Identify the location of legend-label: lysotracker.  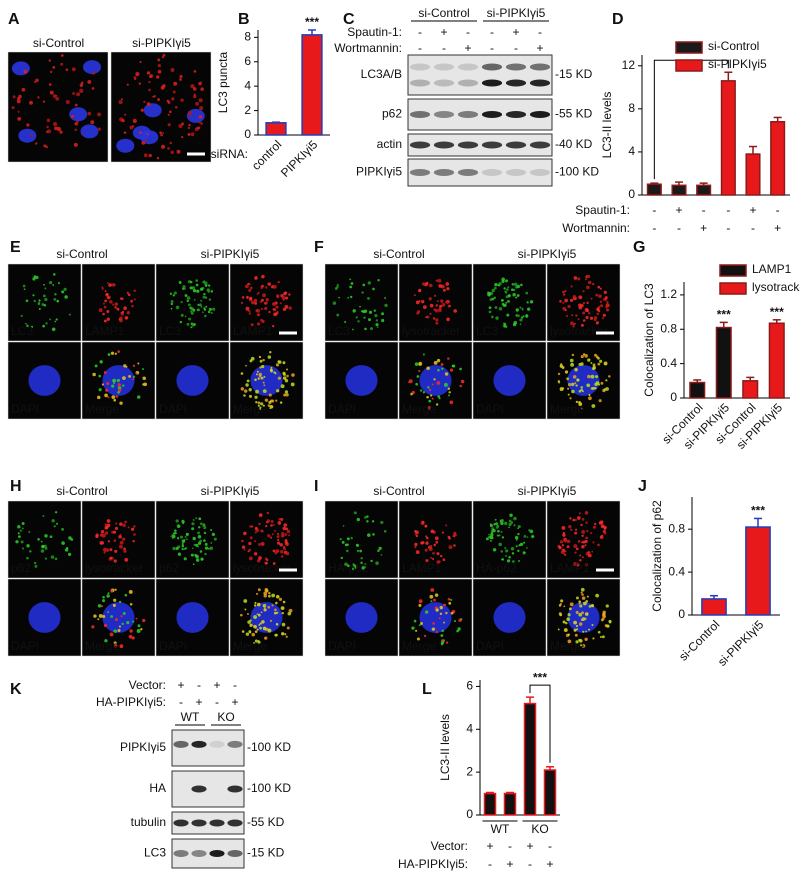
(776, 287).